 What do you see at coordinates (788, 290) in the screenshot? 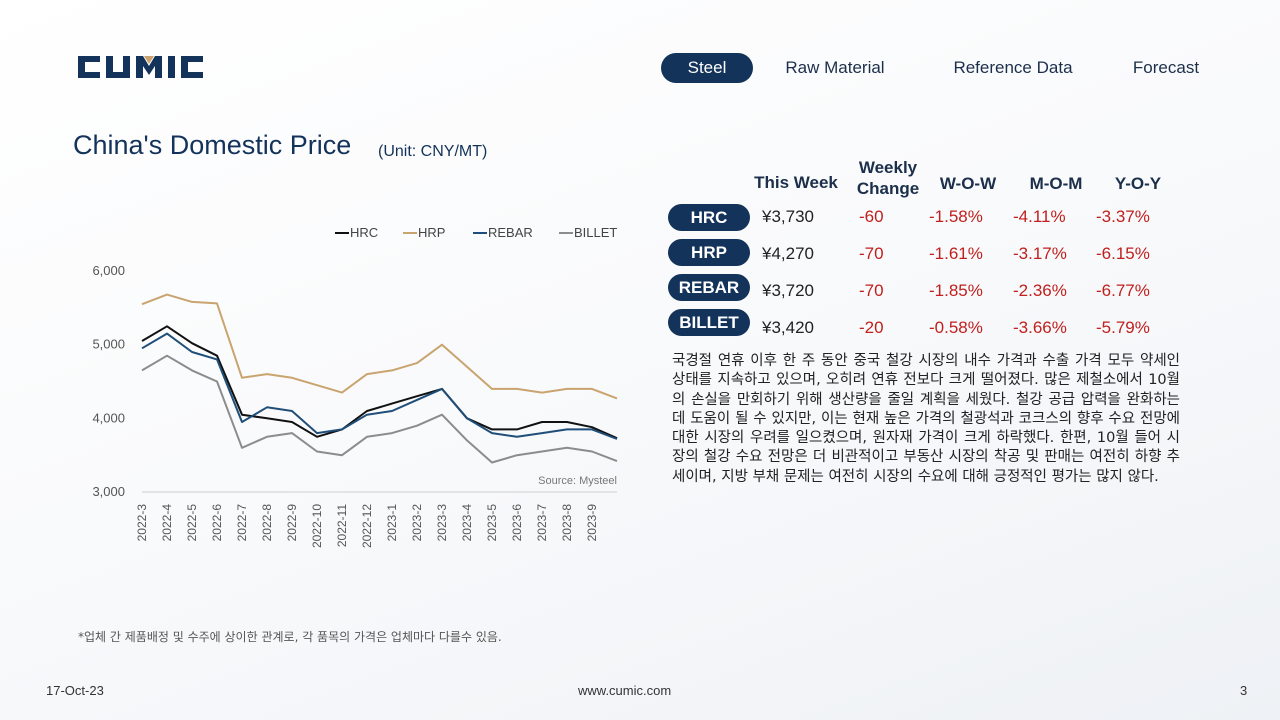
I see `price-rebar: ¥3,720` at bounding box center [788, 290].